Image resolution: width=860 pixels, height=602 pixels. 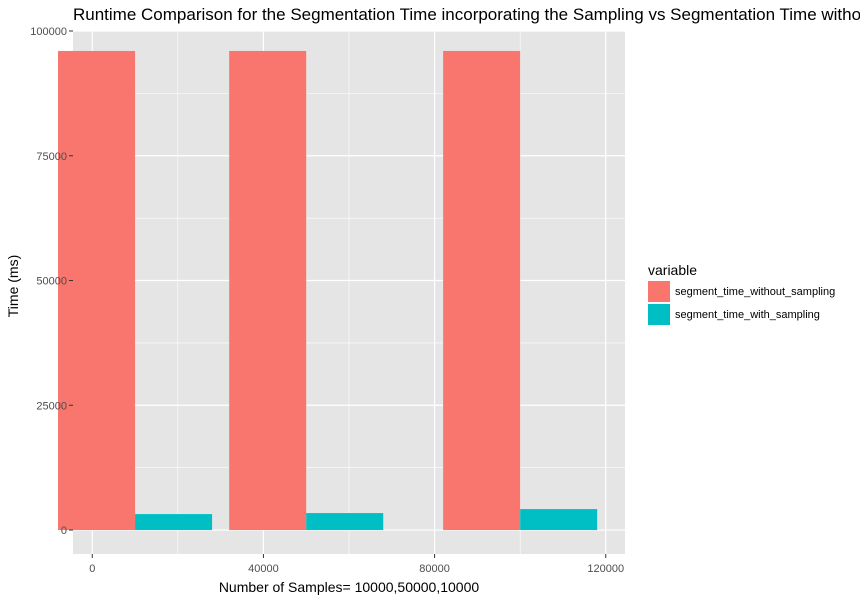 What do you see at coordinates (51, 157) in the screenshot?
I see `y-tick-label: 75000` at bounding box center [51, 157].